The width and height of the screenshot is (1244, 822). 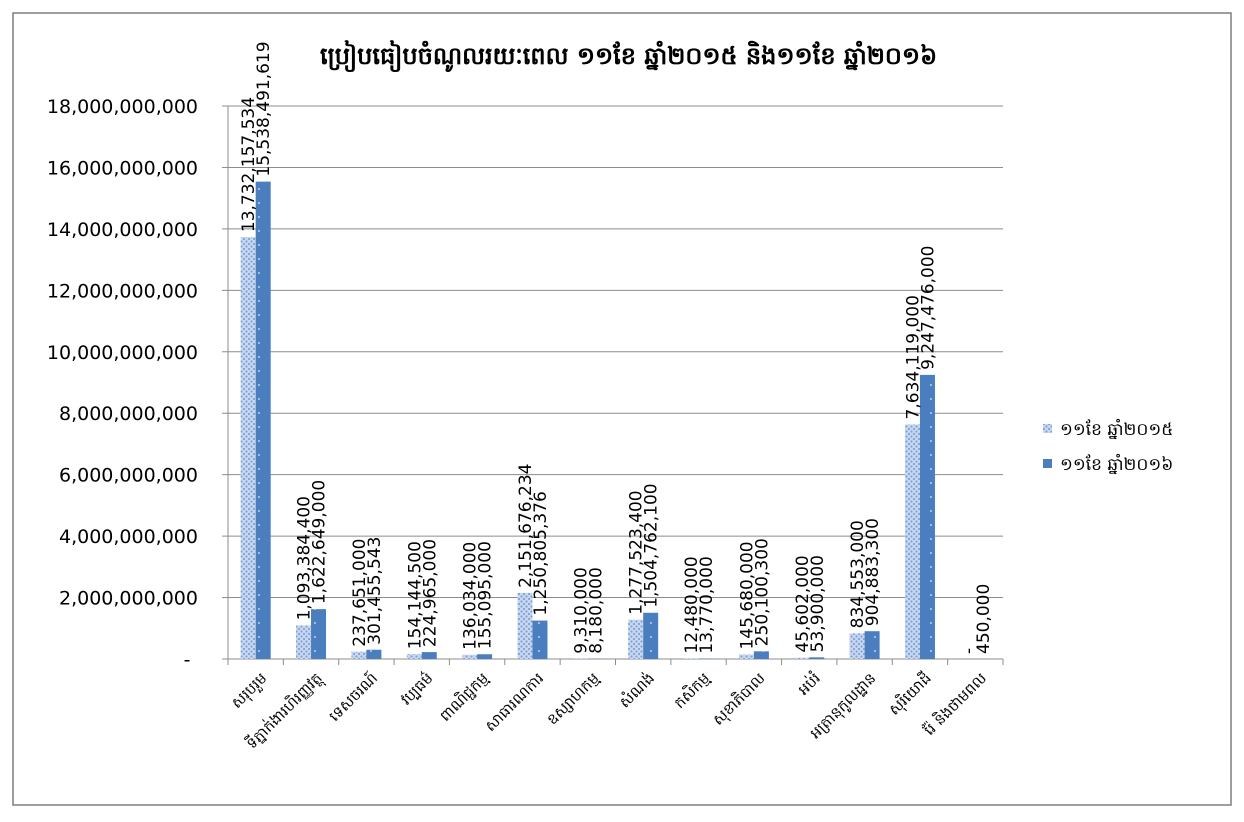 What do you see at coordinates (264, 108) in the screenshot?
I see `data-label: 15,538,491,619` at bounding box center [264, 108].